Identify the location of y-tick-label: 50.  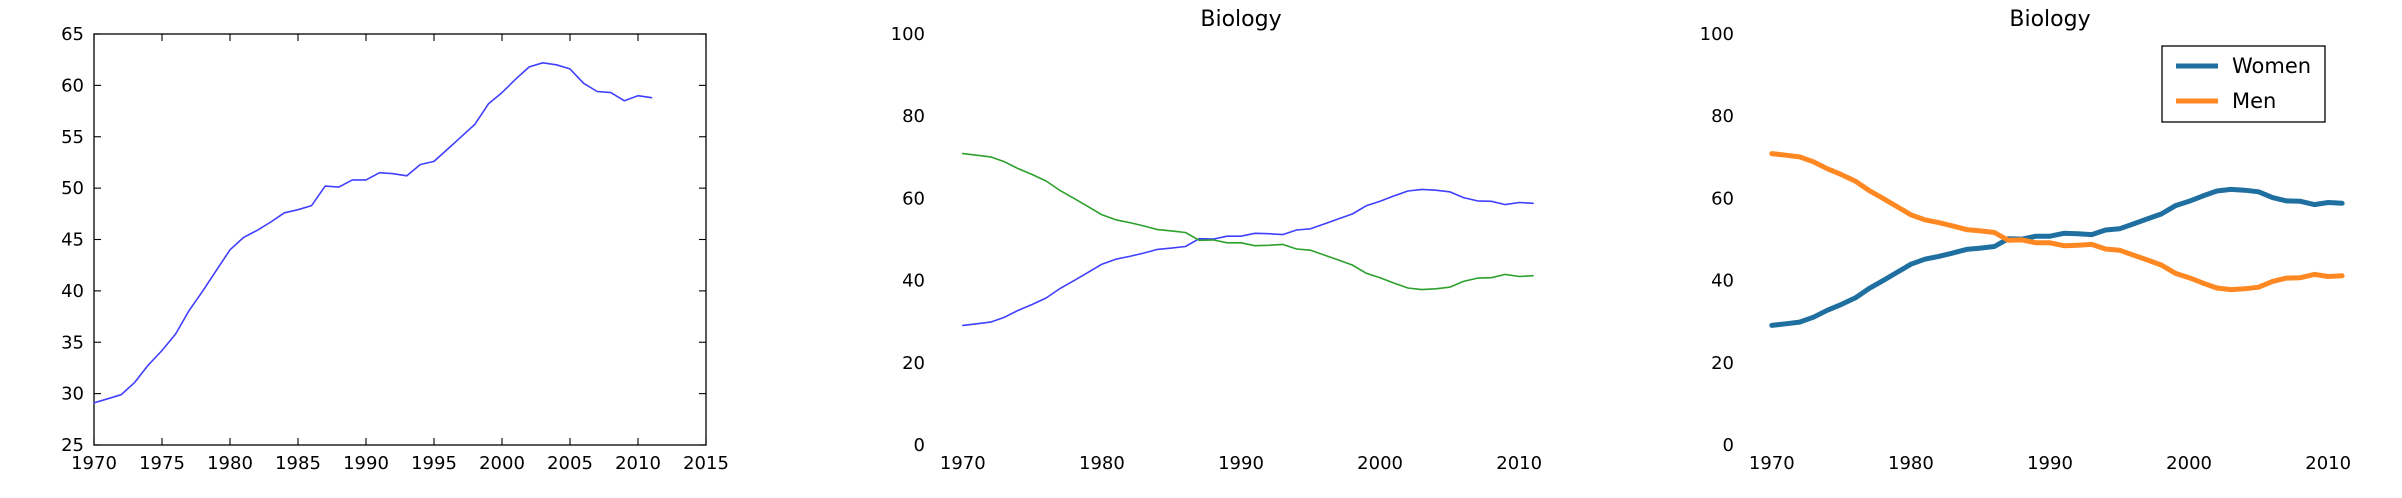
(72, 188).